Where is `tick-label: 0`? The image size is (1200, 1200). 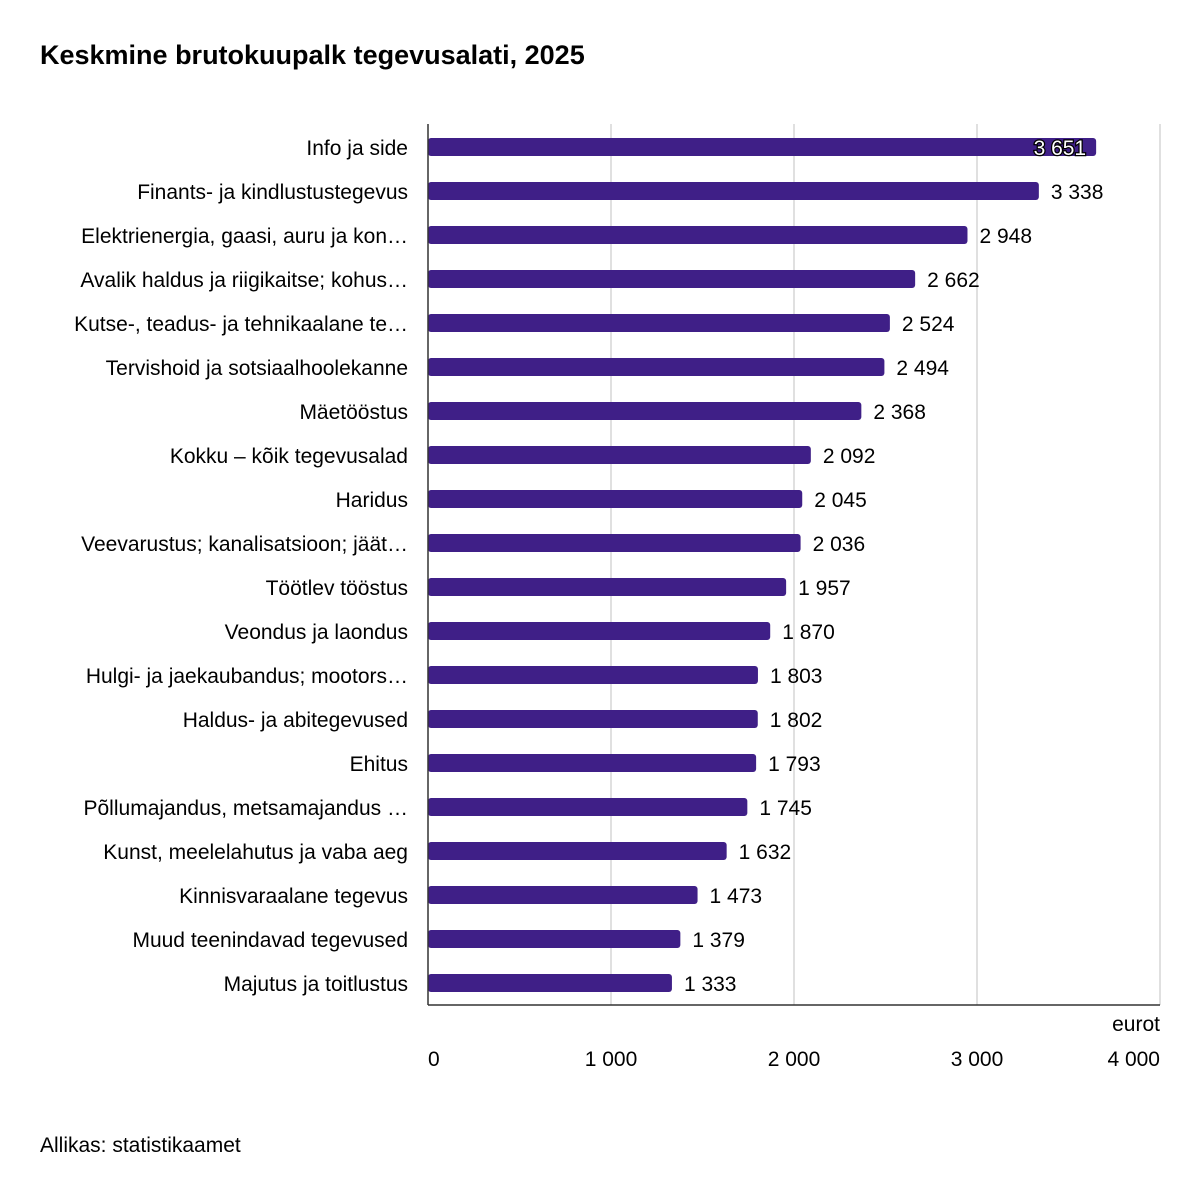 tick-label: 0 is located at coordinates (434, 1059).